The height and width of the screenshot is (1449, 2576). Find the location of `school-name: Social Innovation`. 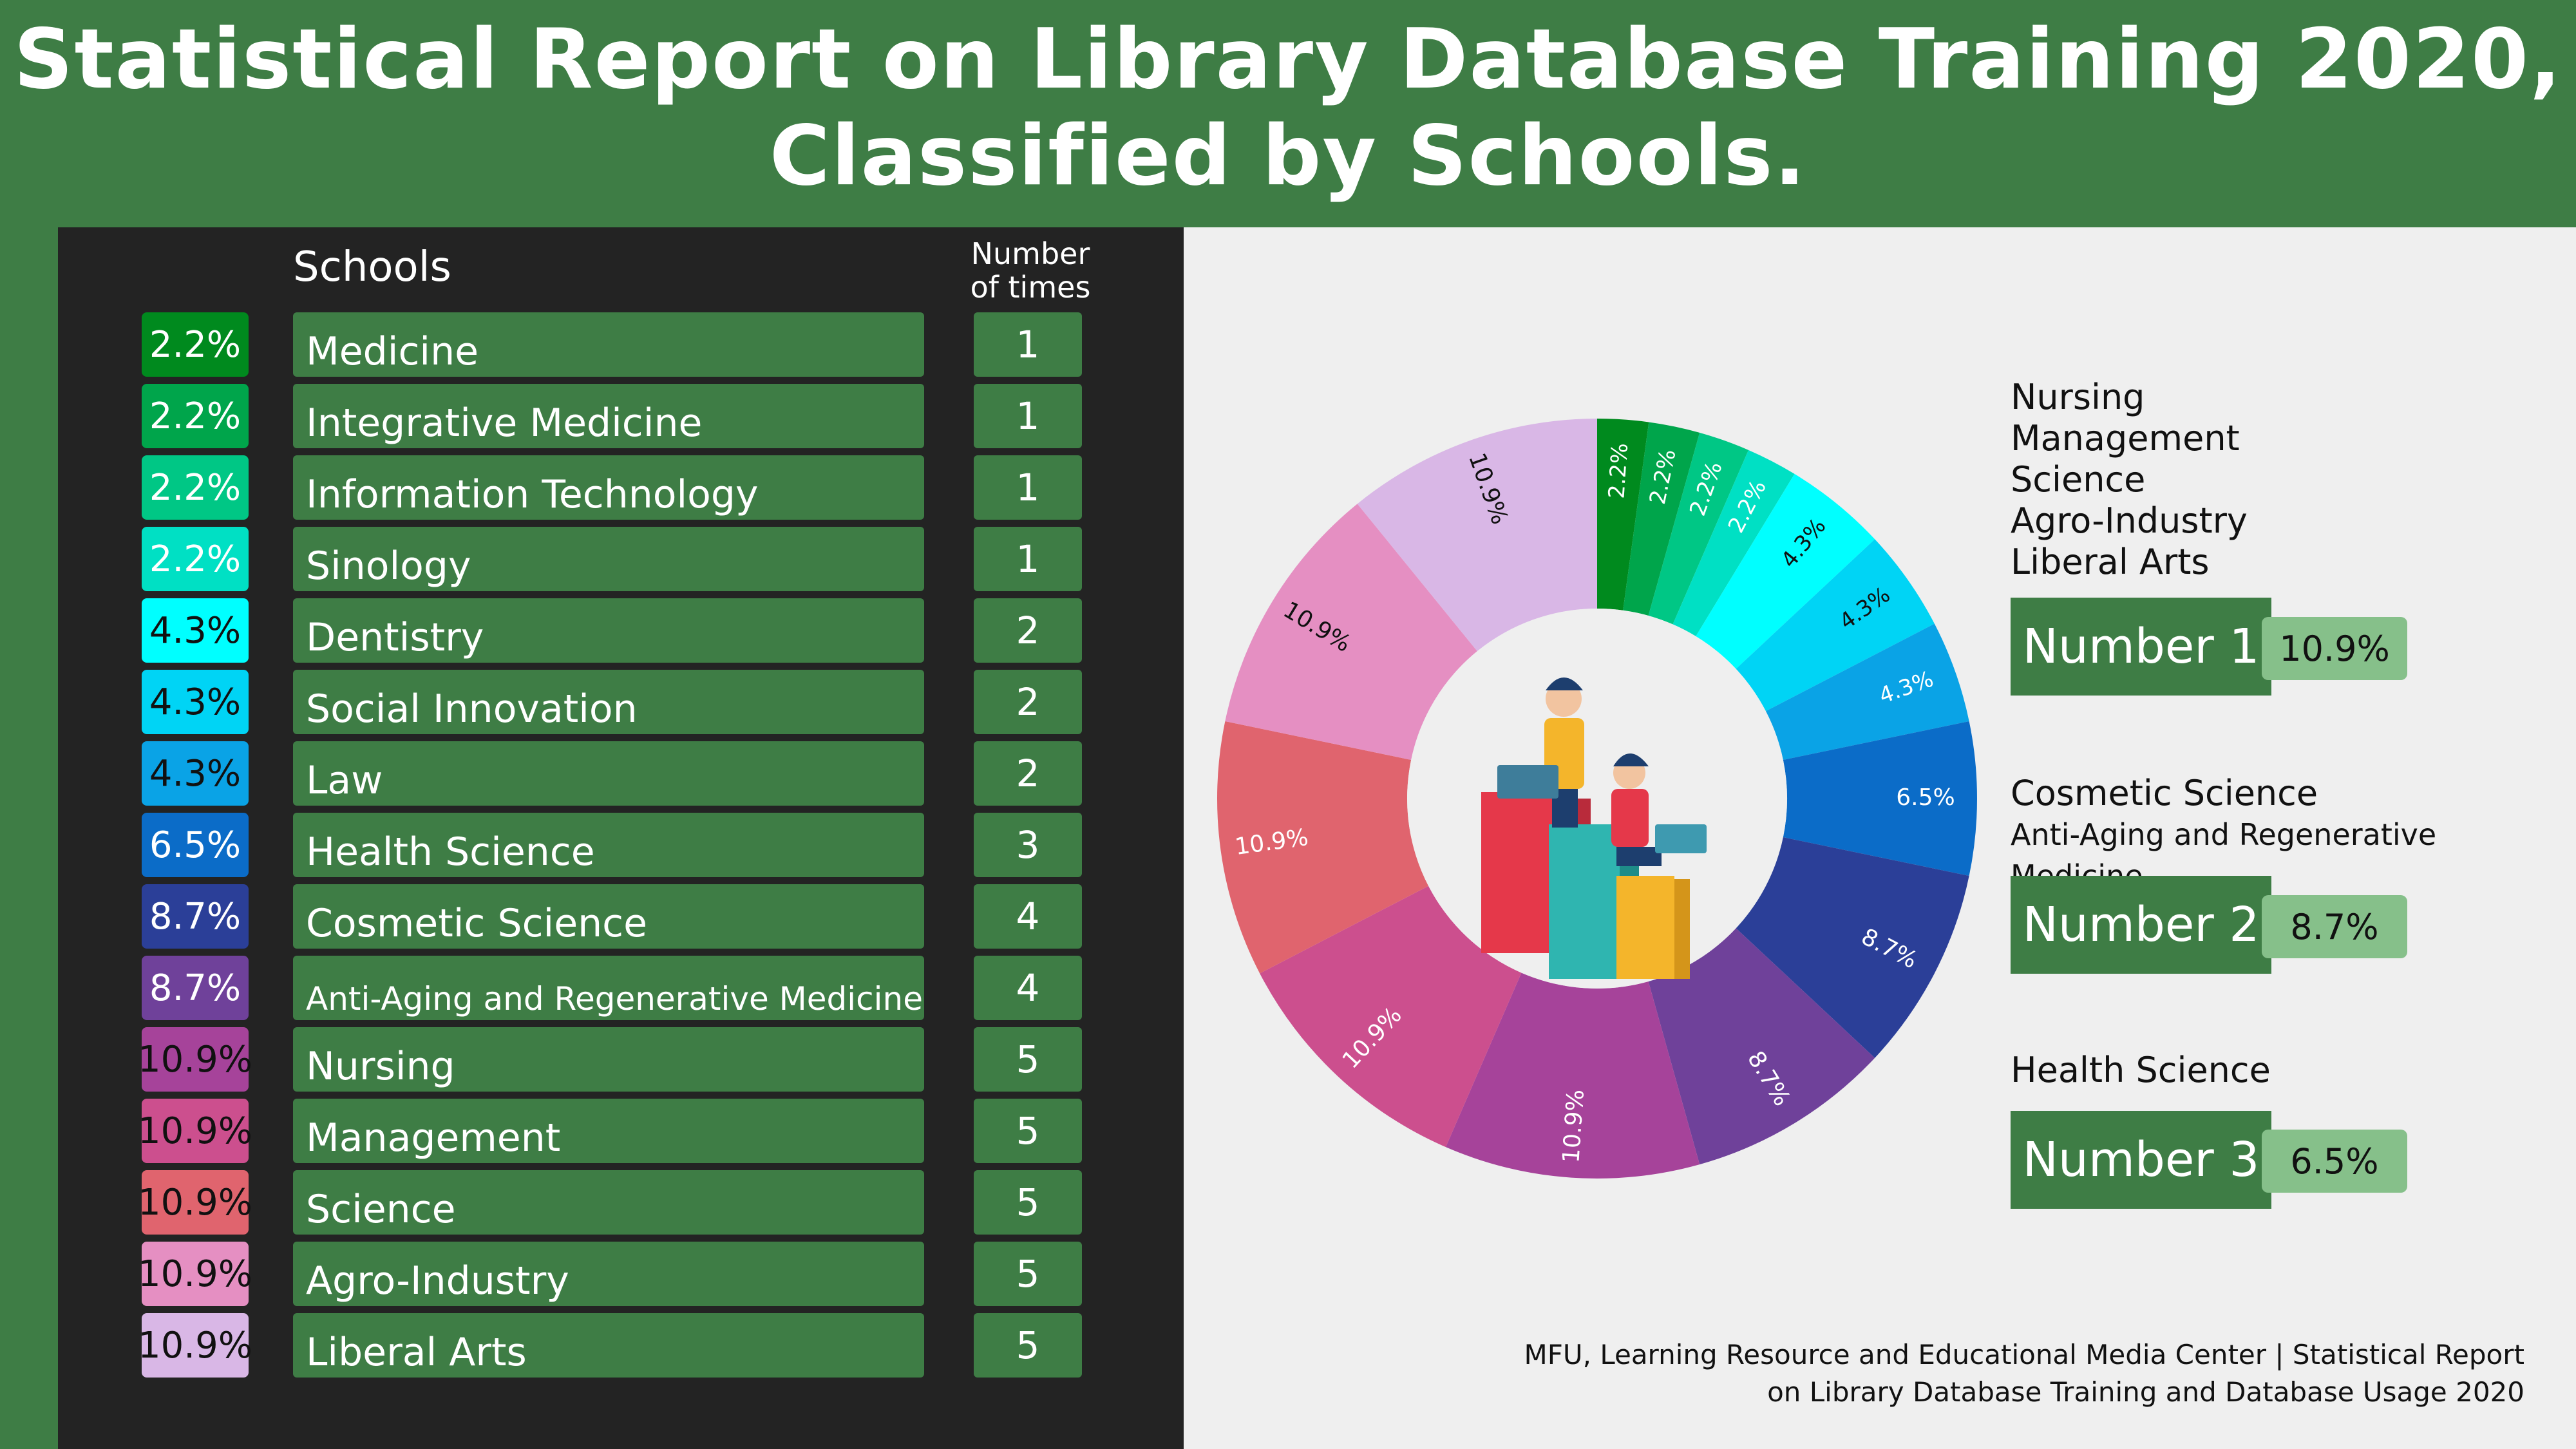

school-name: Social Innovation is located at coordinates (608, 702).